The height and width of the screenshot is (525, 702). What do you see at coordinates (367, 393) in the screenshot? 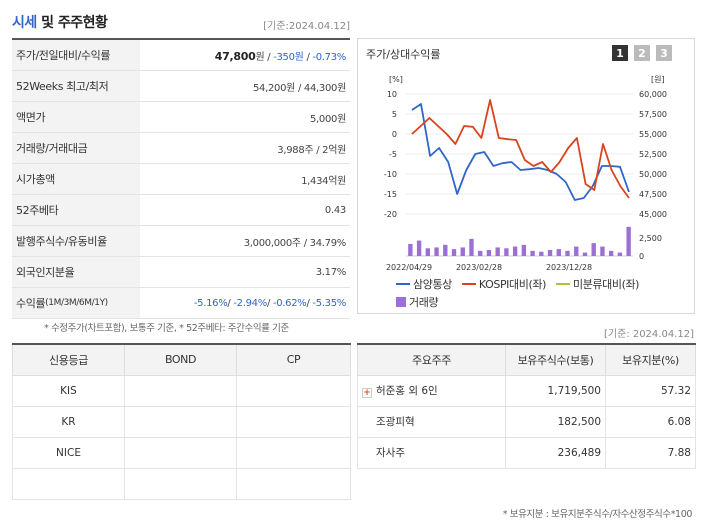
I see `expand-plus-icon: +` at bounding box center [367, 393].